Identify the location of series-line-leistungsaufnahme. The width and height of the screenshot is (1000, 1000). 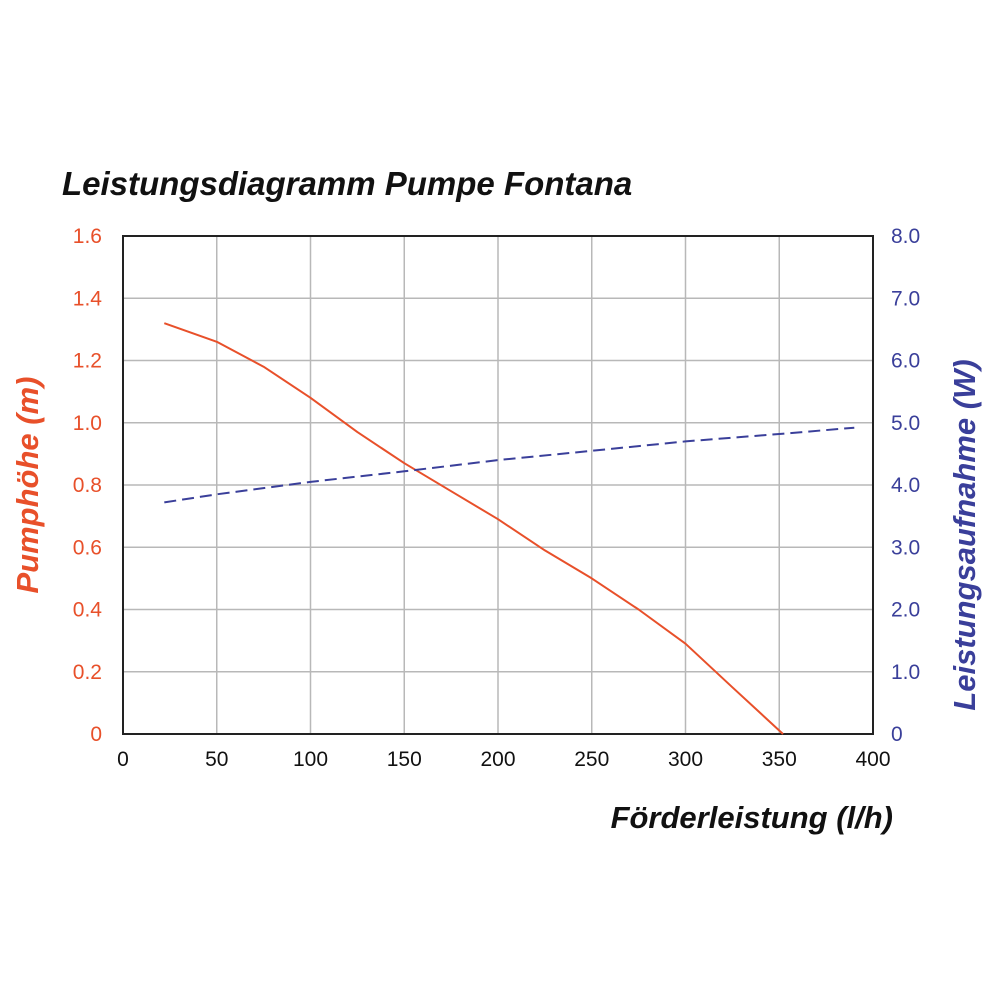
(509, 465).